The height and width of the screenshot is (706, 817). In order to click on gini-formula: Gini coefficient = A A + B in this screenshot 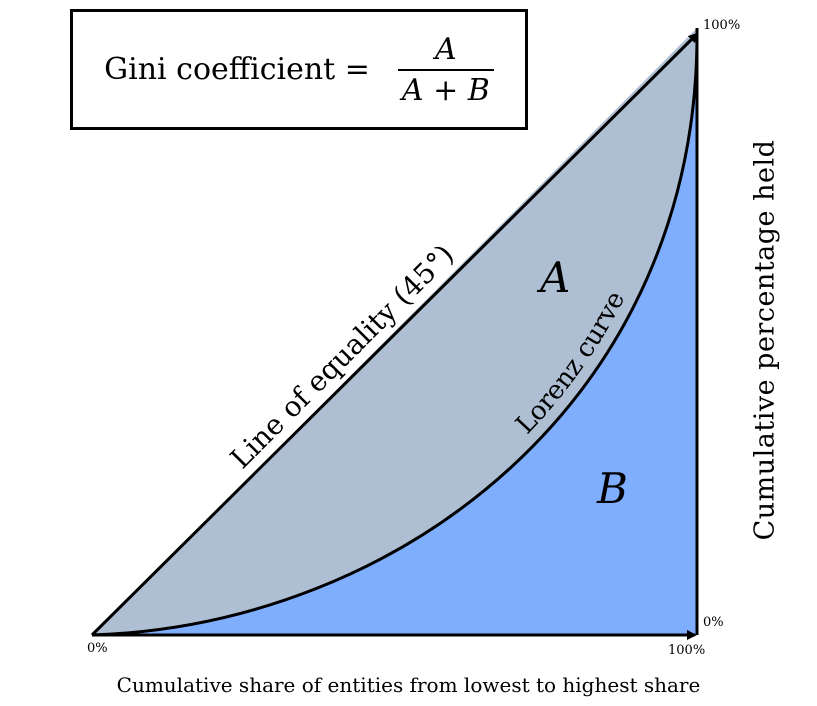, I will do `click(299, 69)`.